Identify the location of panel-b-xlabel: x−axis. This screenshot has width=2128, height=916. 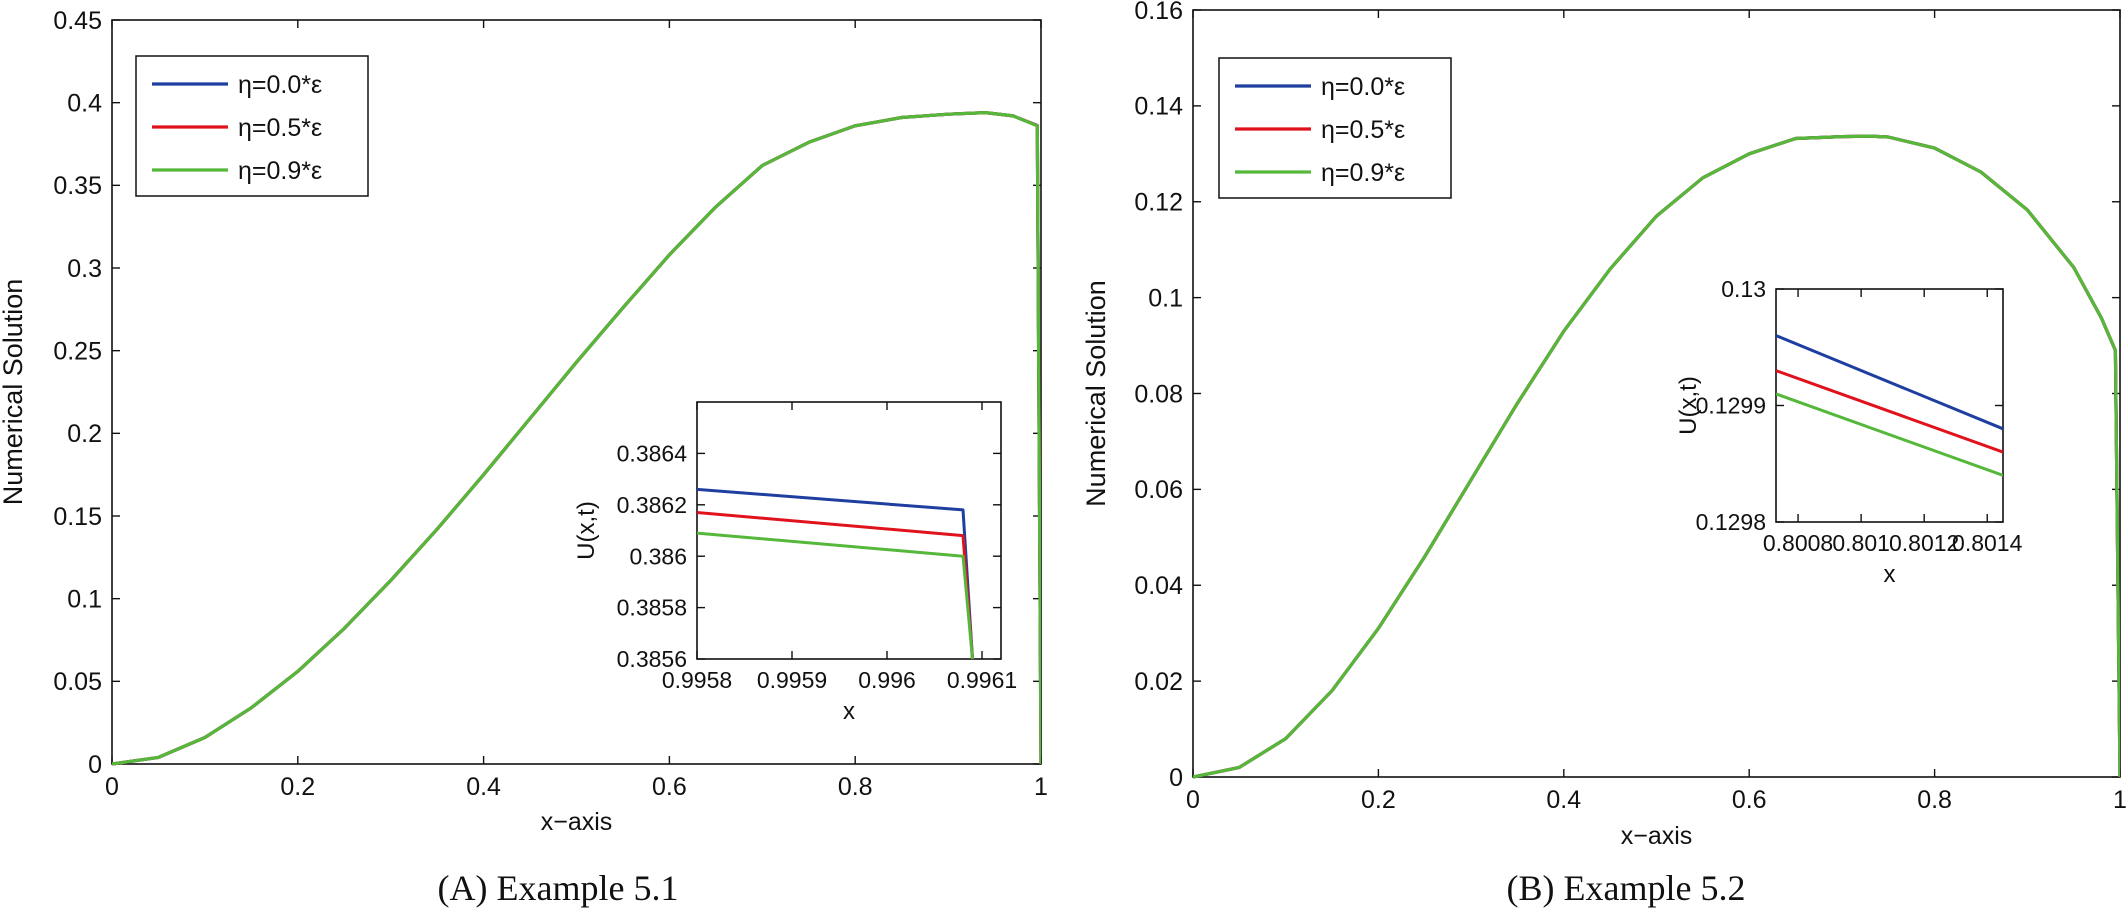
(1657, 836).